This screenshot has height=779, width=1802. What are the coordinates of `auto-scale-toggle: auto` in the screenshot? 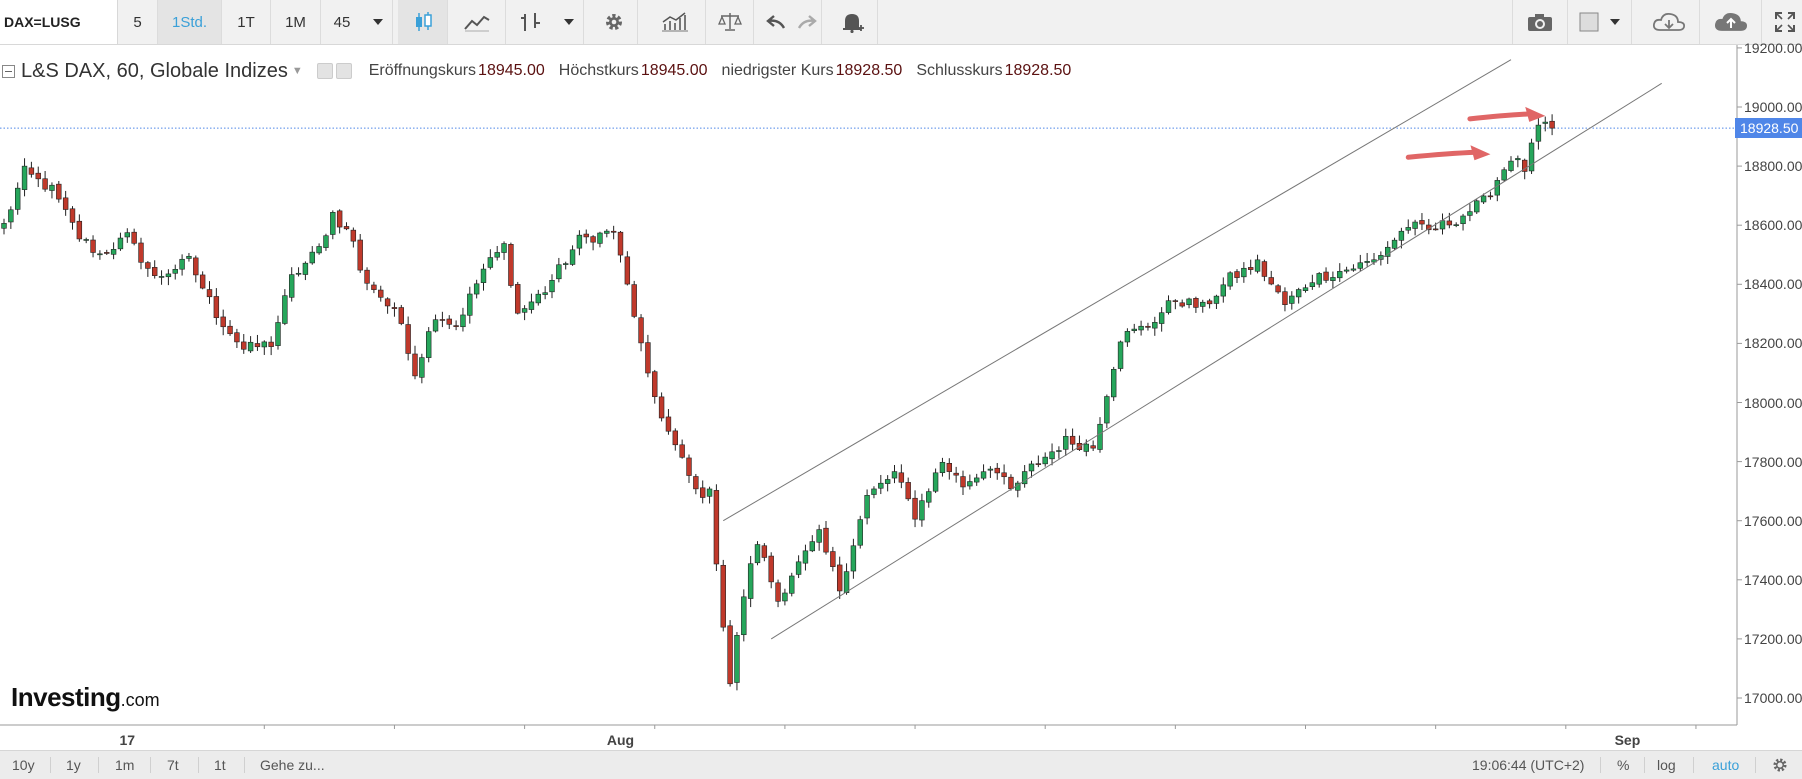 It's located at (1726, 765).